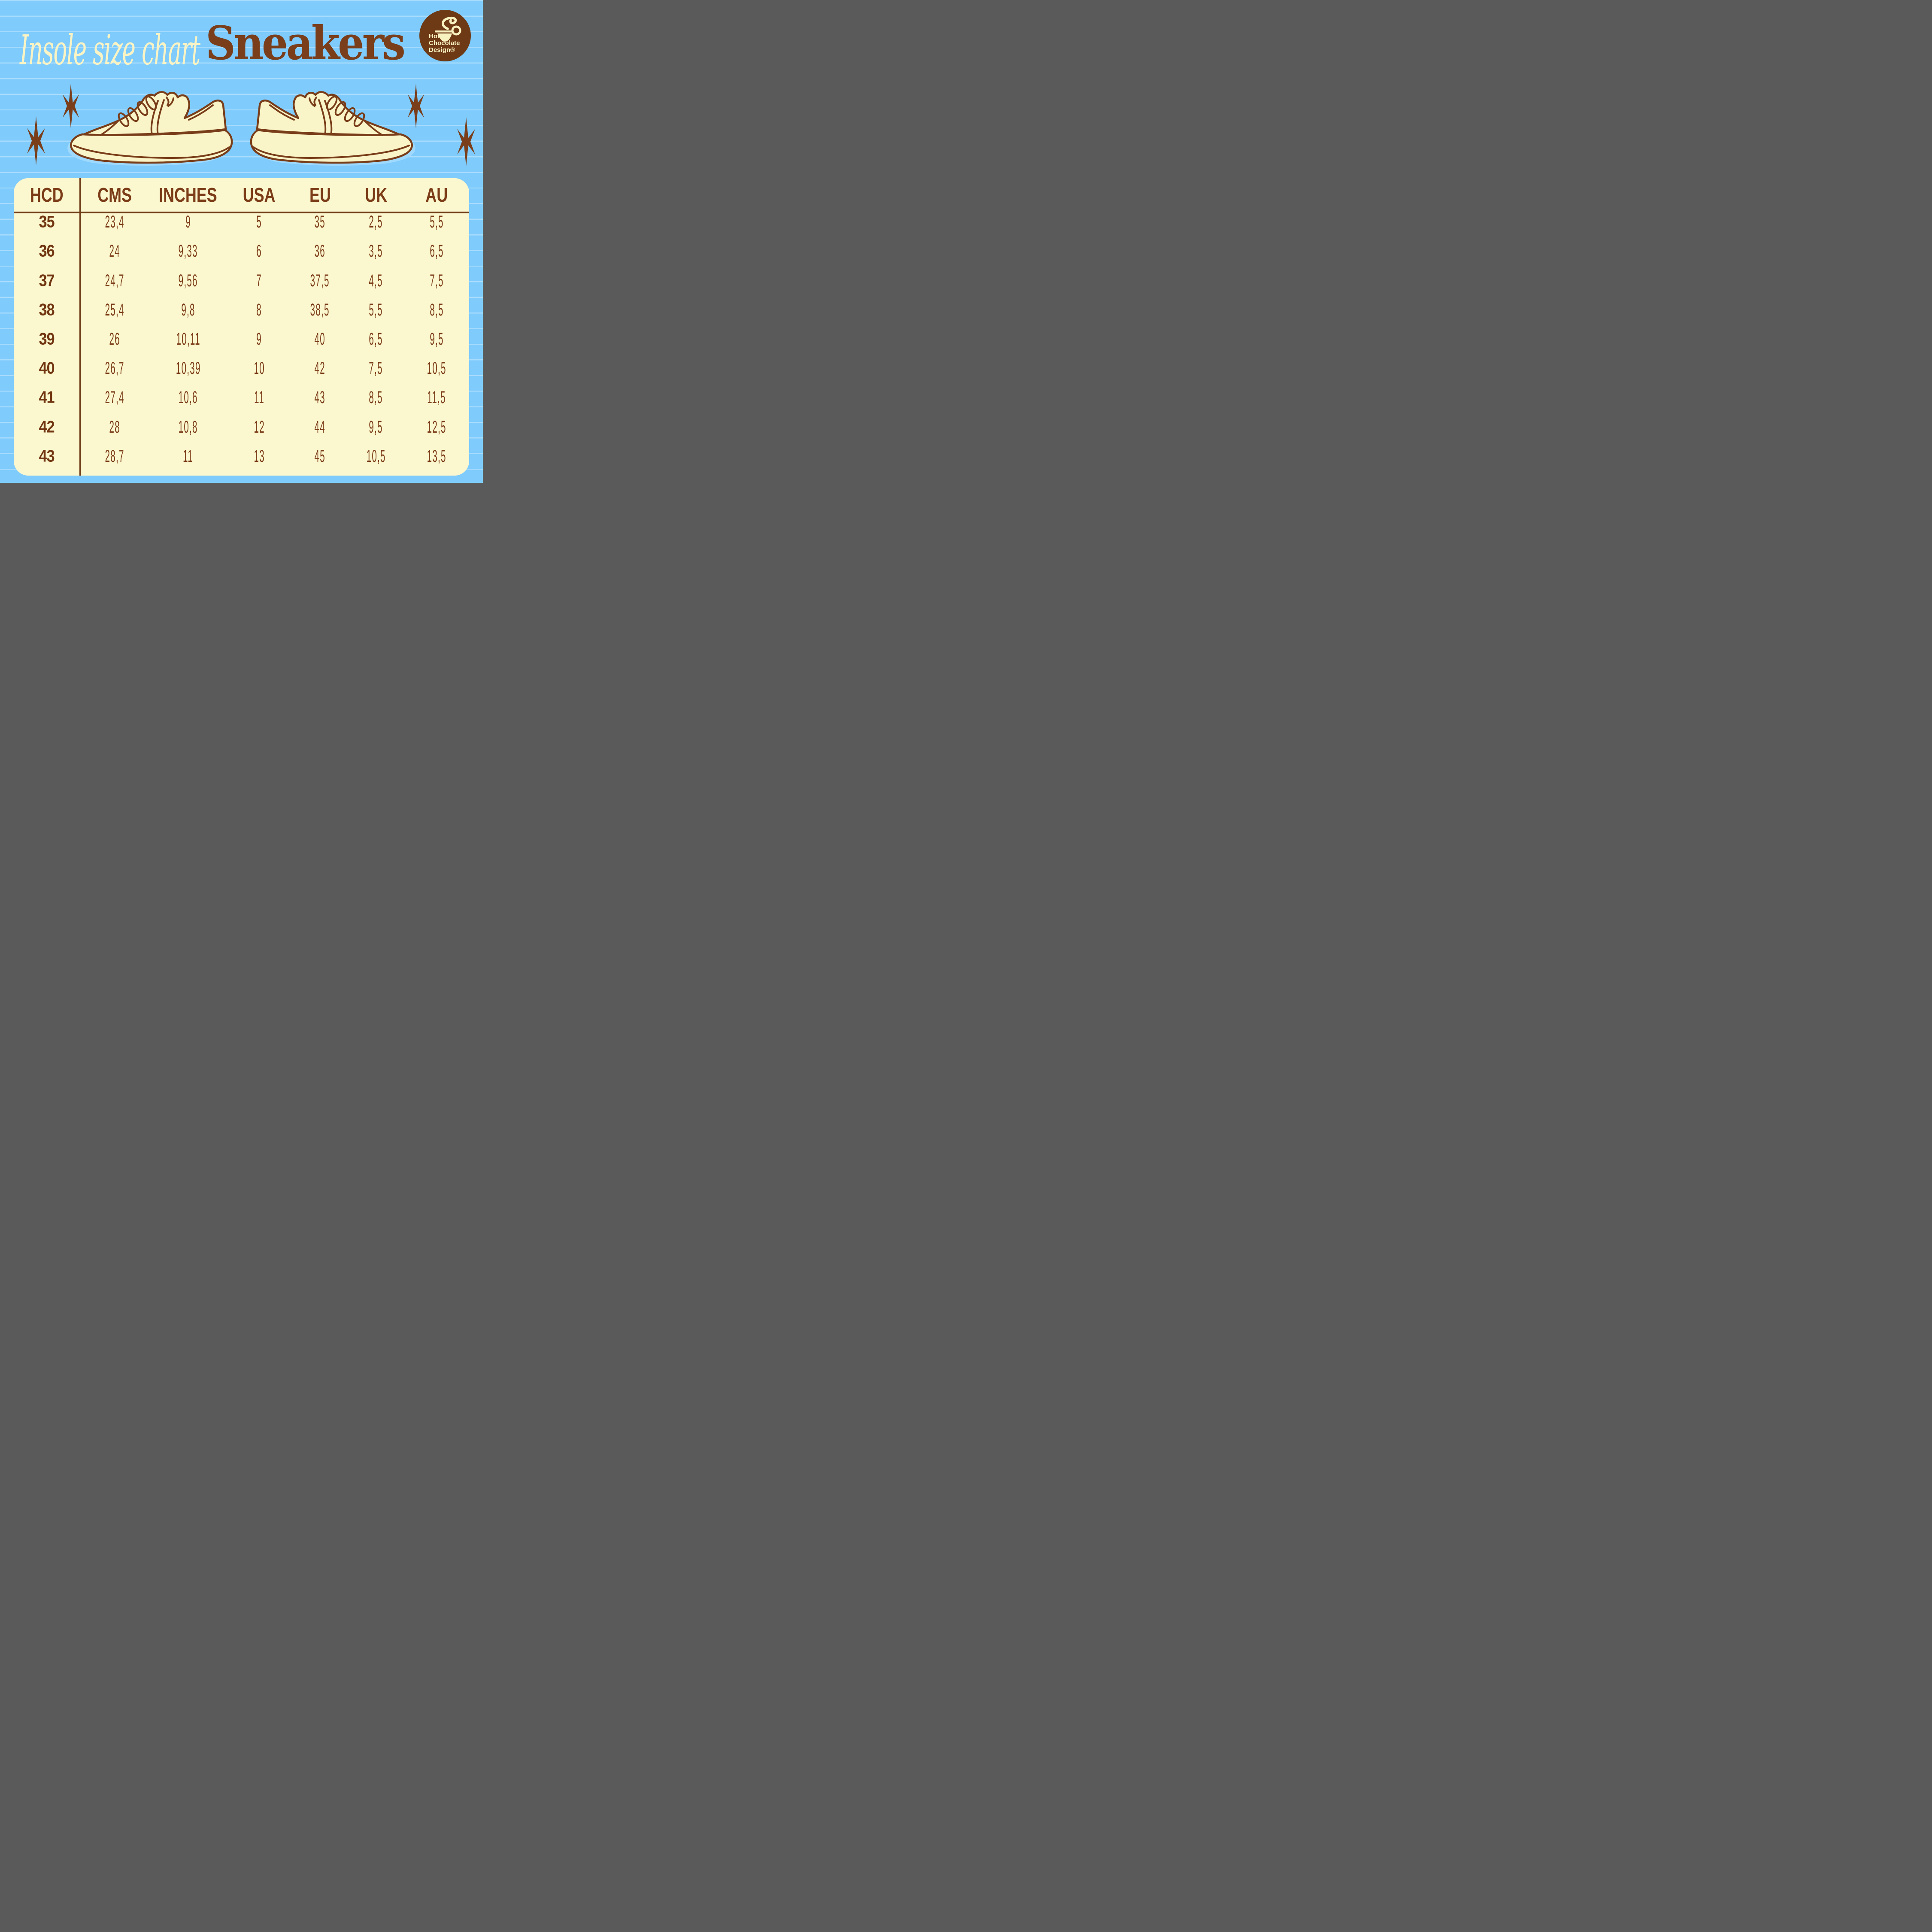 The image size is (1932, 1932). What do you see at coordinates (376, 251) in the screenshot?
I see `uk-size-cell: 3,5` at bounding box center [376, 251].